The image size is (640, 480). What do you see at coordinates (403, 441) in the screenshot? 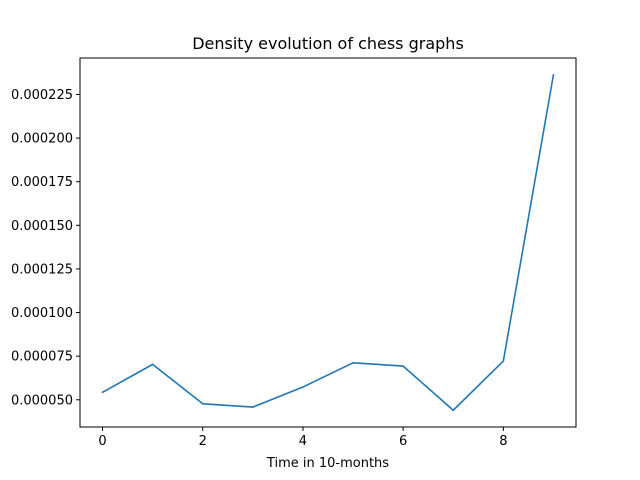
I see `x-tick-label: 6` at bounding box center [403, 441].